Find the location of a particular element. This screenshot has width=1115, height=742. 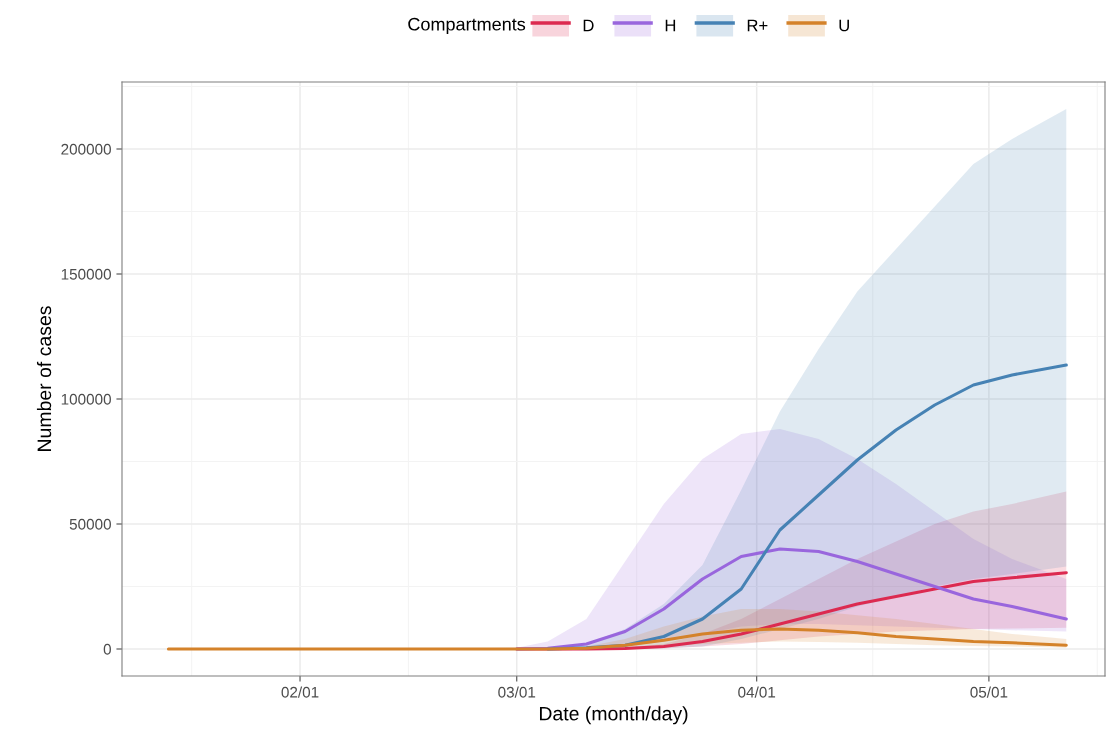

x-tick-label: 02/01 is located at coordinates (300, 692).